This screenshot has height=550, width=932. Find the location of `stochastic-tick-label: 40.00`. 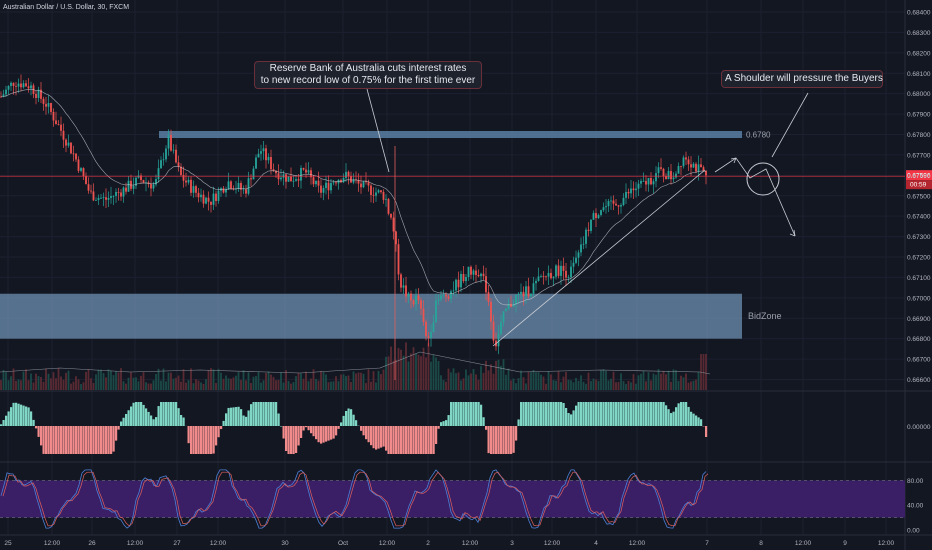

stochastic-tick-label: 40.00 is located at coordinates (915, 506).